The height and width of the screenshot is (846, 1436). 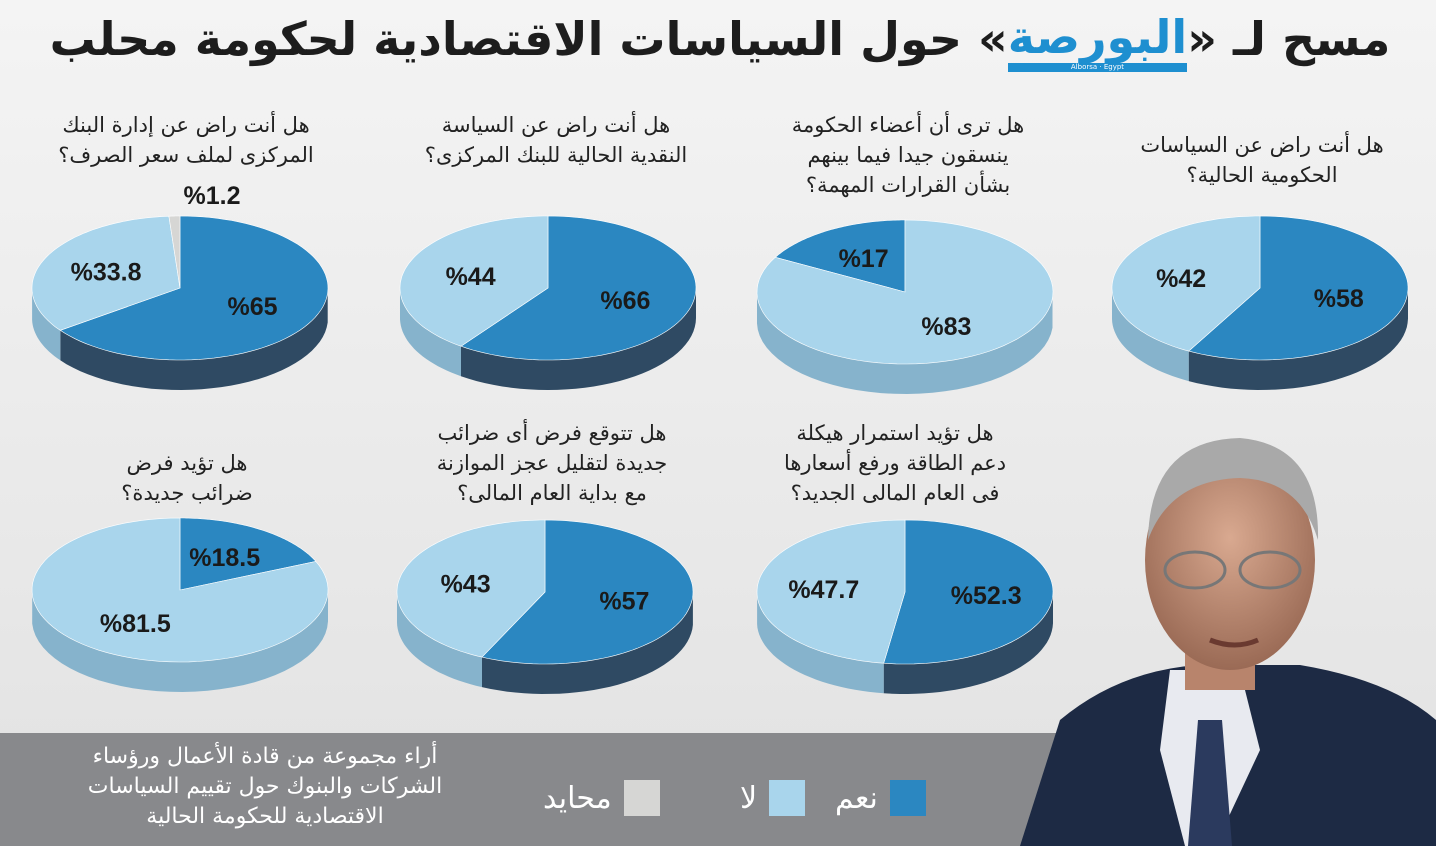 I want to click on legend-label-yes: نعم, so click(x=856, y=798).